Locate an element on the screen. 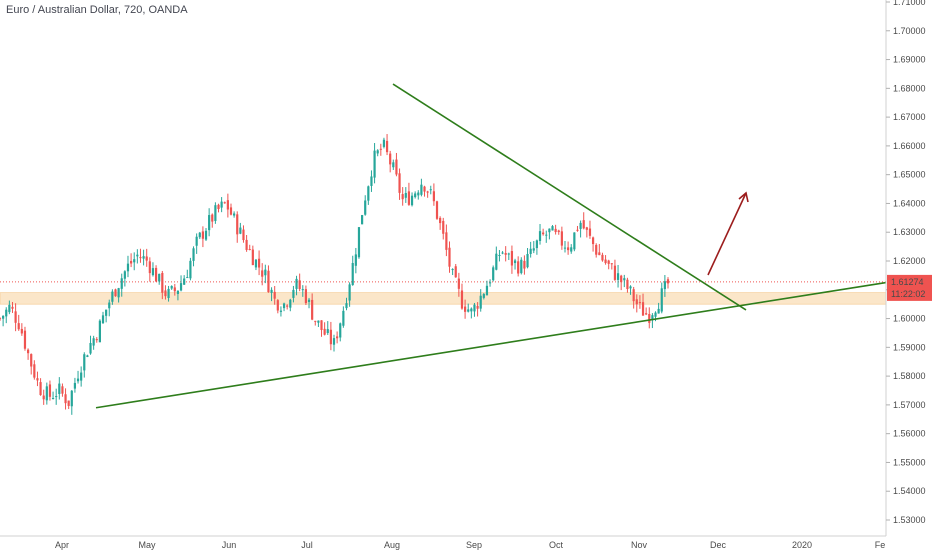 This screenshot has width=932, height=550. time-axis-label: Oct is located at coordinates (556, 545).